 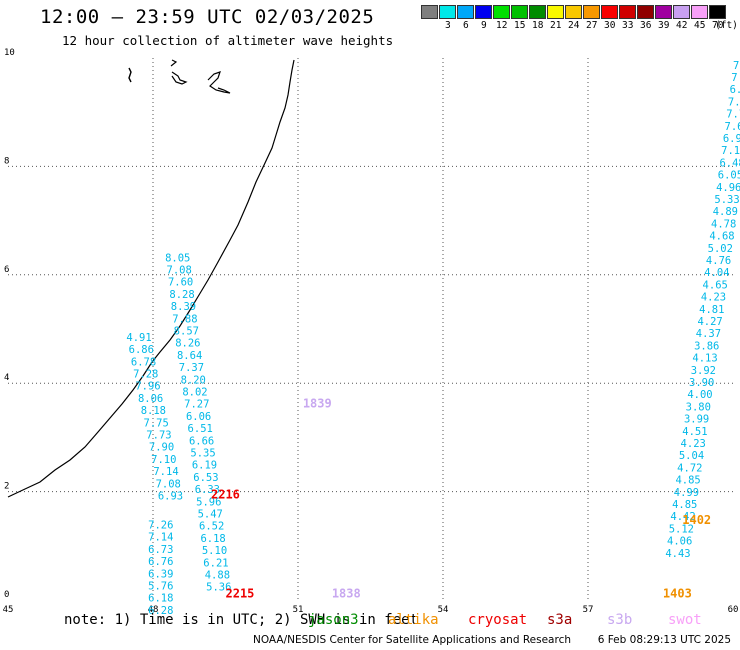 I want to click on data-value-label: 6.19, so click(x=204, y=466).